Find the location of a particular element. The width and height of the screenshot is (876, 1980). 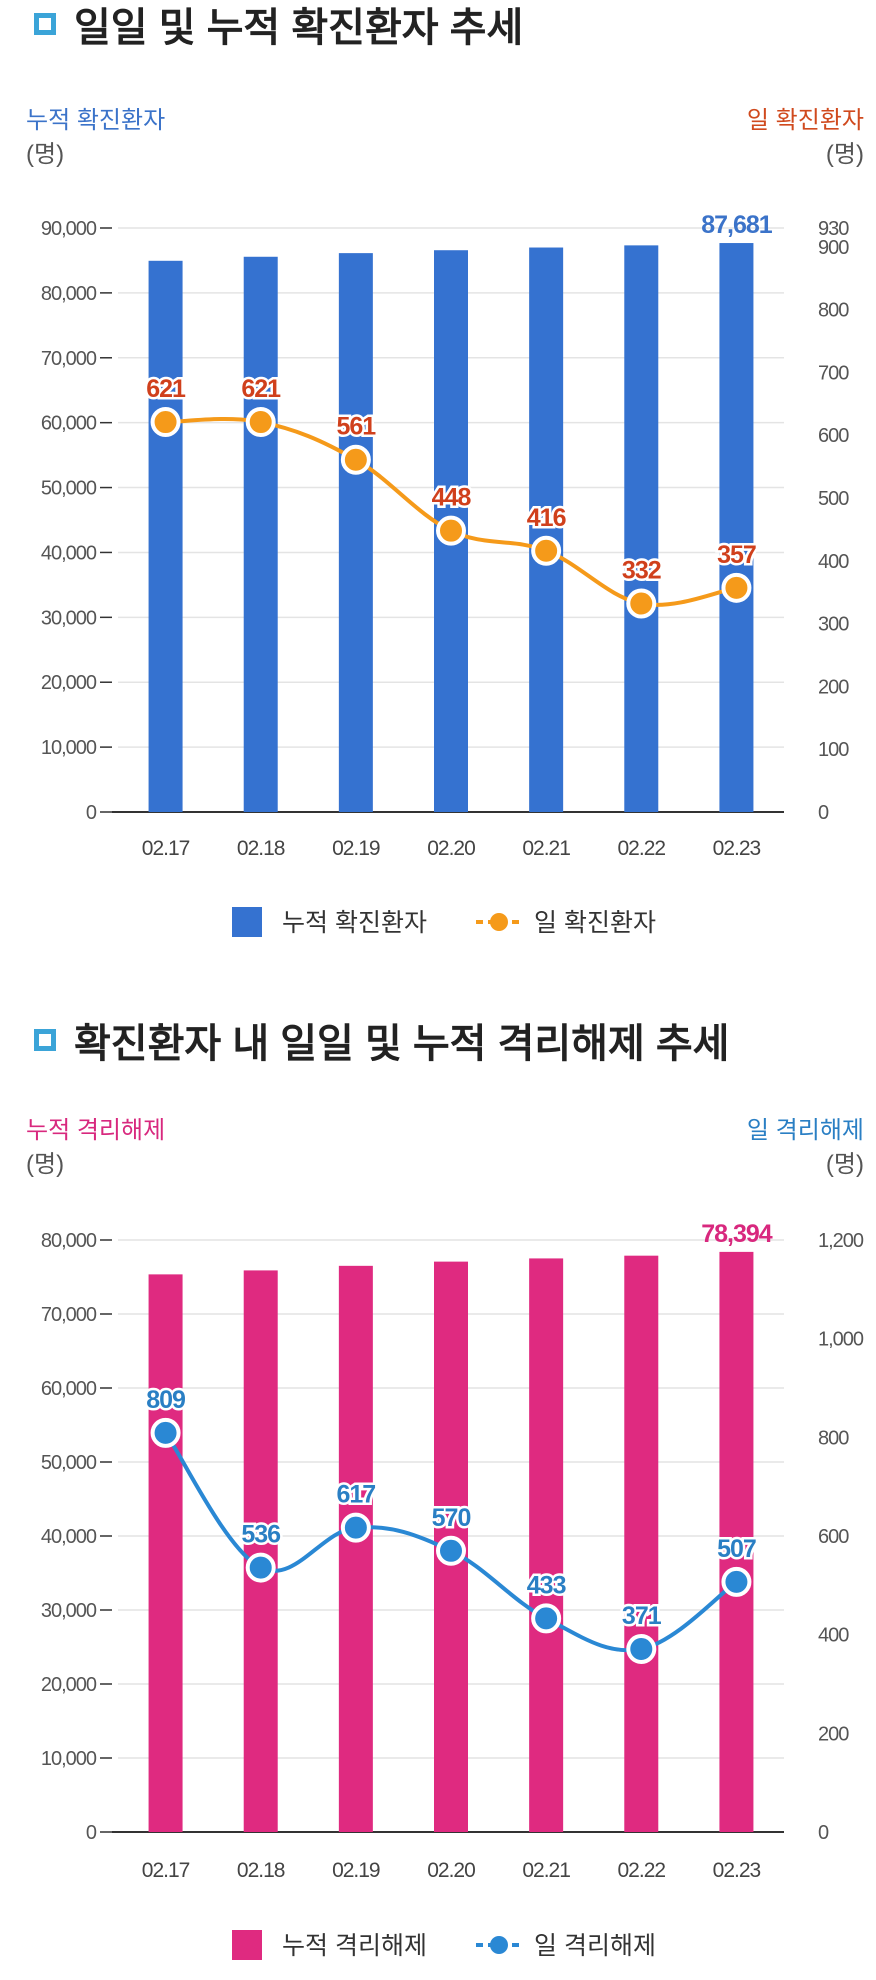

line-value-label: 332 is located at coordinates (641, 571).